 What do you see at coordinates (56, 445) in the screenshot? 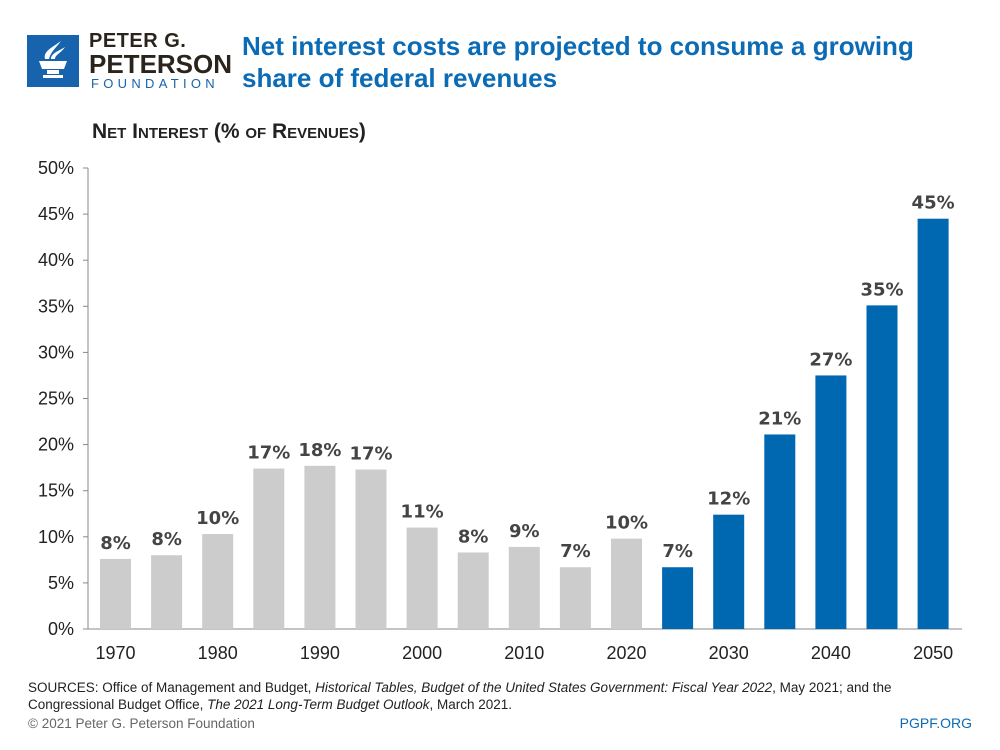
I see `y-tick-label: 20%` at bounding box center [56, 445].